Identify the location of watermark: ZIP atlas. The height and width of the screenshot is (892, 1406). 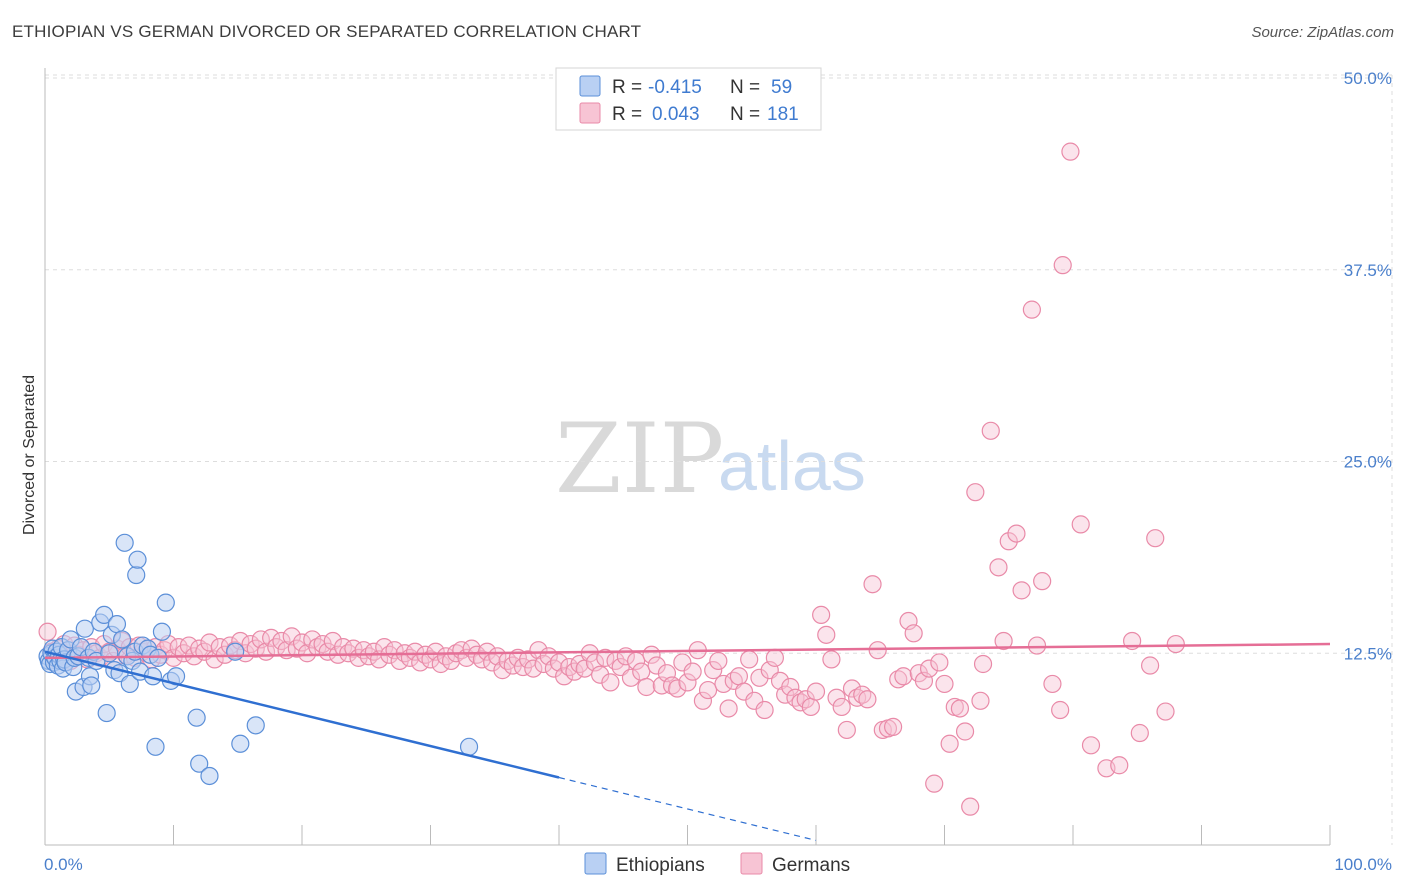
(710, 459).